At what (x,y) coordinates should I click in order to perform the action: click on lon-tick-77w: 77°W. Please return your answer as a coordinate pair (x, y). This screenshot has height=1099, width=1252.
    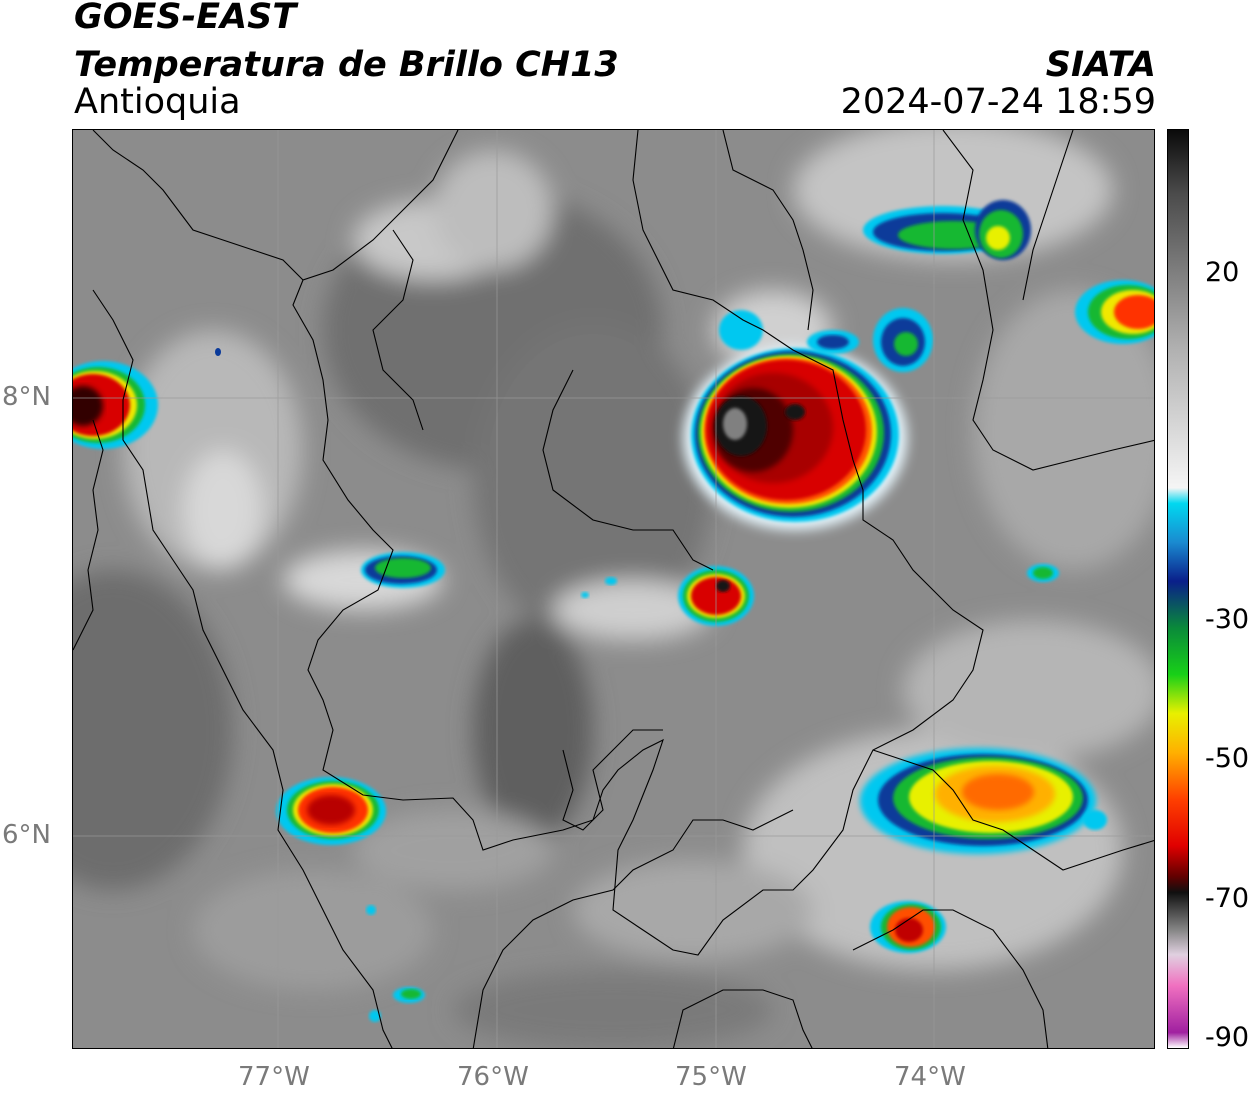
    Looking at the image, I should click on (274, 1077).